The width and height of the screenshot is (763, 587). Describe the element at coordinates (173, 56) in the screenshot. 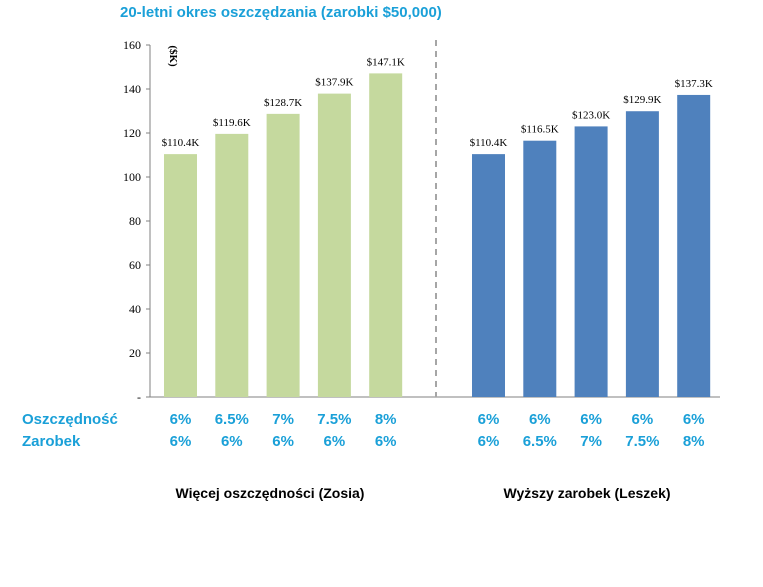

I see `y-unit-label: ($K)` at that location.